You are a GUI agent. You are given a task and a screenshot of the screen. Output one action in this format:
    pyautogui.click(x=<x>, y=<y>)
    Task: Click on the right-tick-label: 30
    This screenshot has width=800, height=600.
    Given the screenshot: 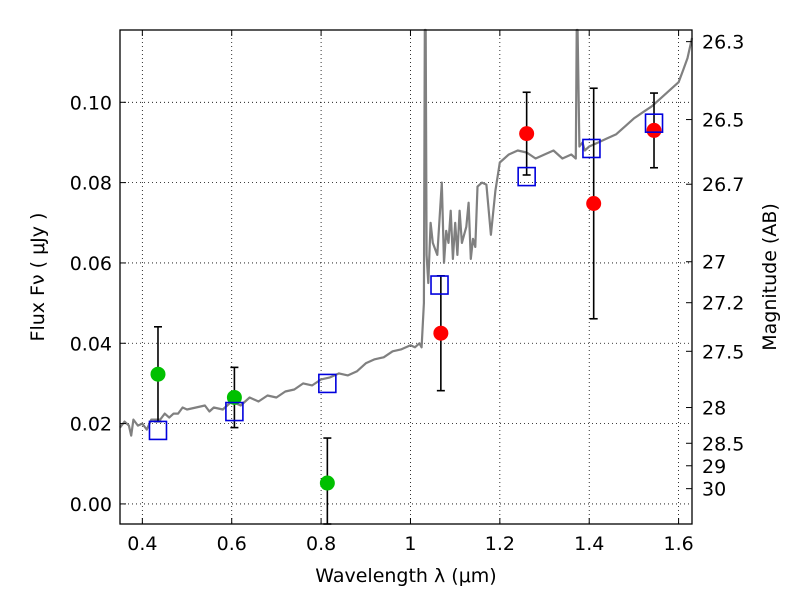 What is the action you would take?
    pyautogui.click(x=714, y=490)
    